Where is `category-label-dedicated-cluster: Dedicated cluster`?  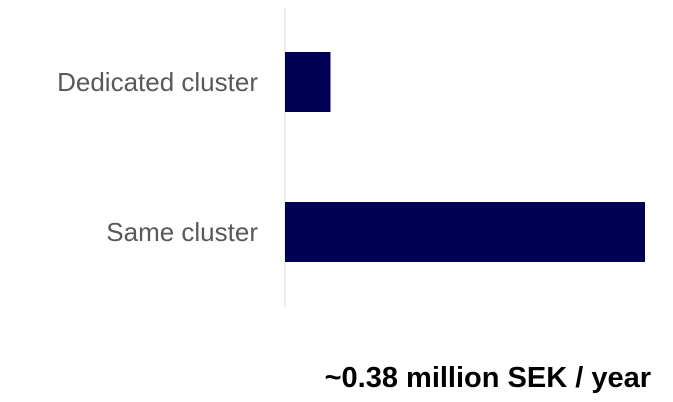 category-label-dedicated-cluster: Dedicated cluster is located at coordinates (157, 82).